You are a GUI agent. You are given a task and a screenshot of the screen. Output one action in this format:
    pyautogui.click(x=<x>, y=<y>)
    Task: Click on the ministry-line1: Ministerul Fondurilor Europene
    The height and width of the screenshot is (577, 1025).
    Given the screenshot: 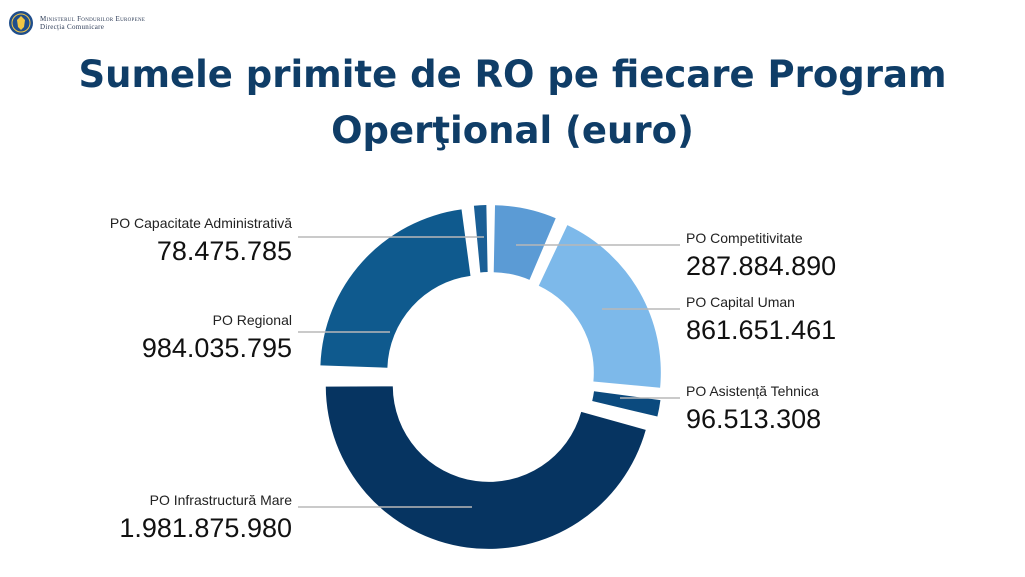 What is the action you would take?
    pyautogui.click(x=93, y=19)
    